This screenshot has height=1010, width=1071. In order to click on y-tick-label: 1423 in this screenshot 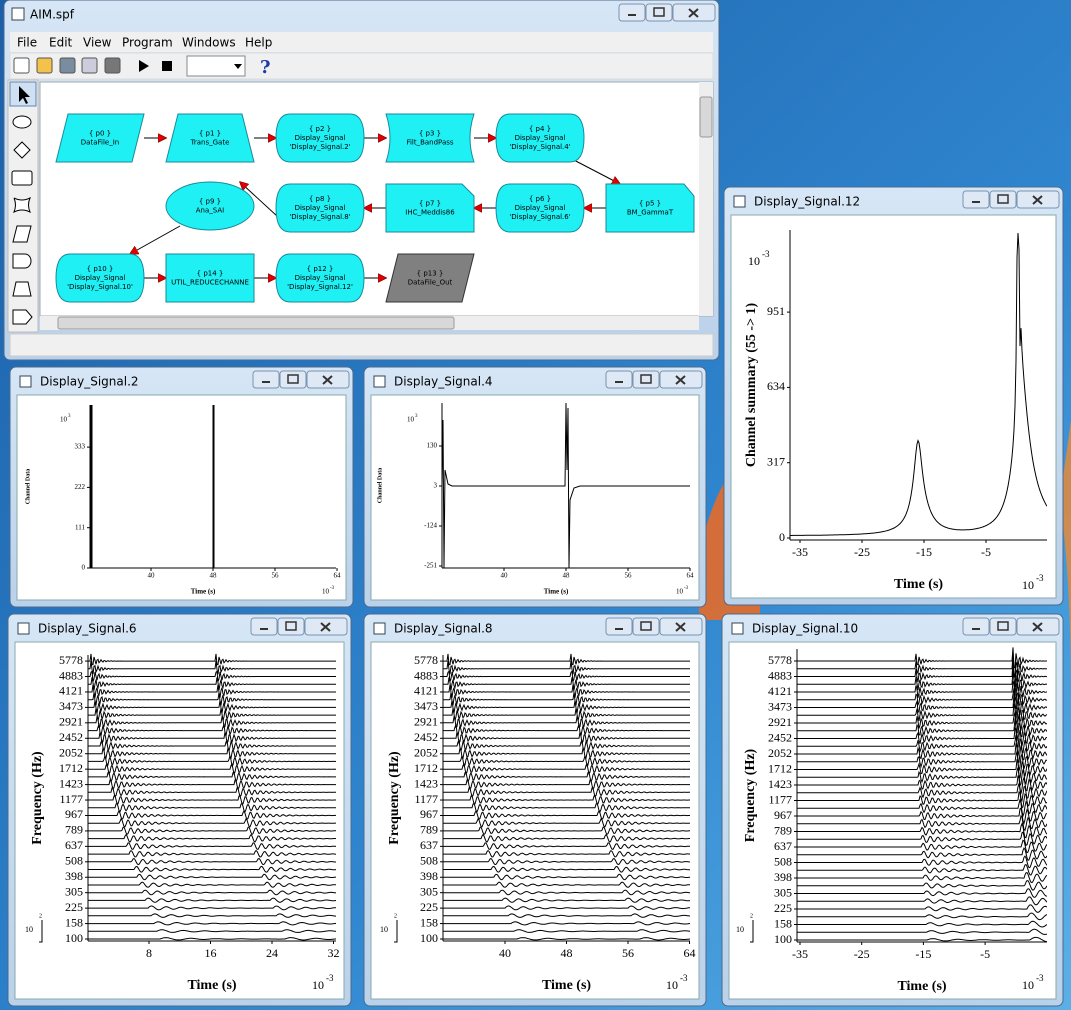, I will do `click(71, 783)`.